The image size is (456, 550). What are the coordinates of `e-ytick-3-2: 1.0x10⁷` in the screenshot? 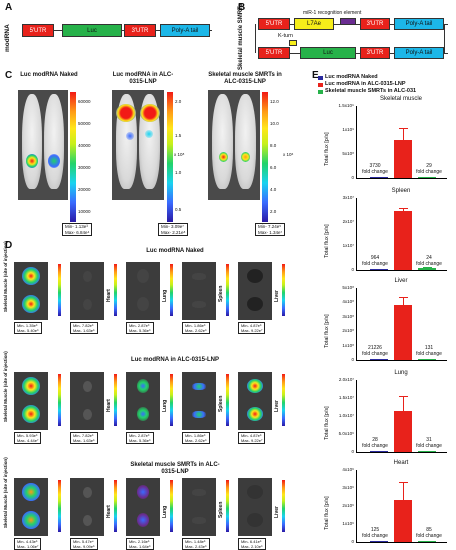 It's located at (346, 415).